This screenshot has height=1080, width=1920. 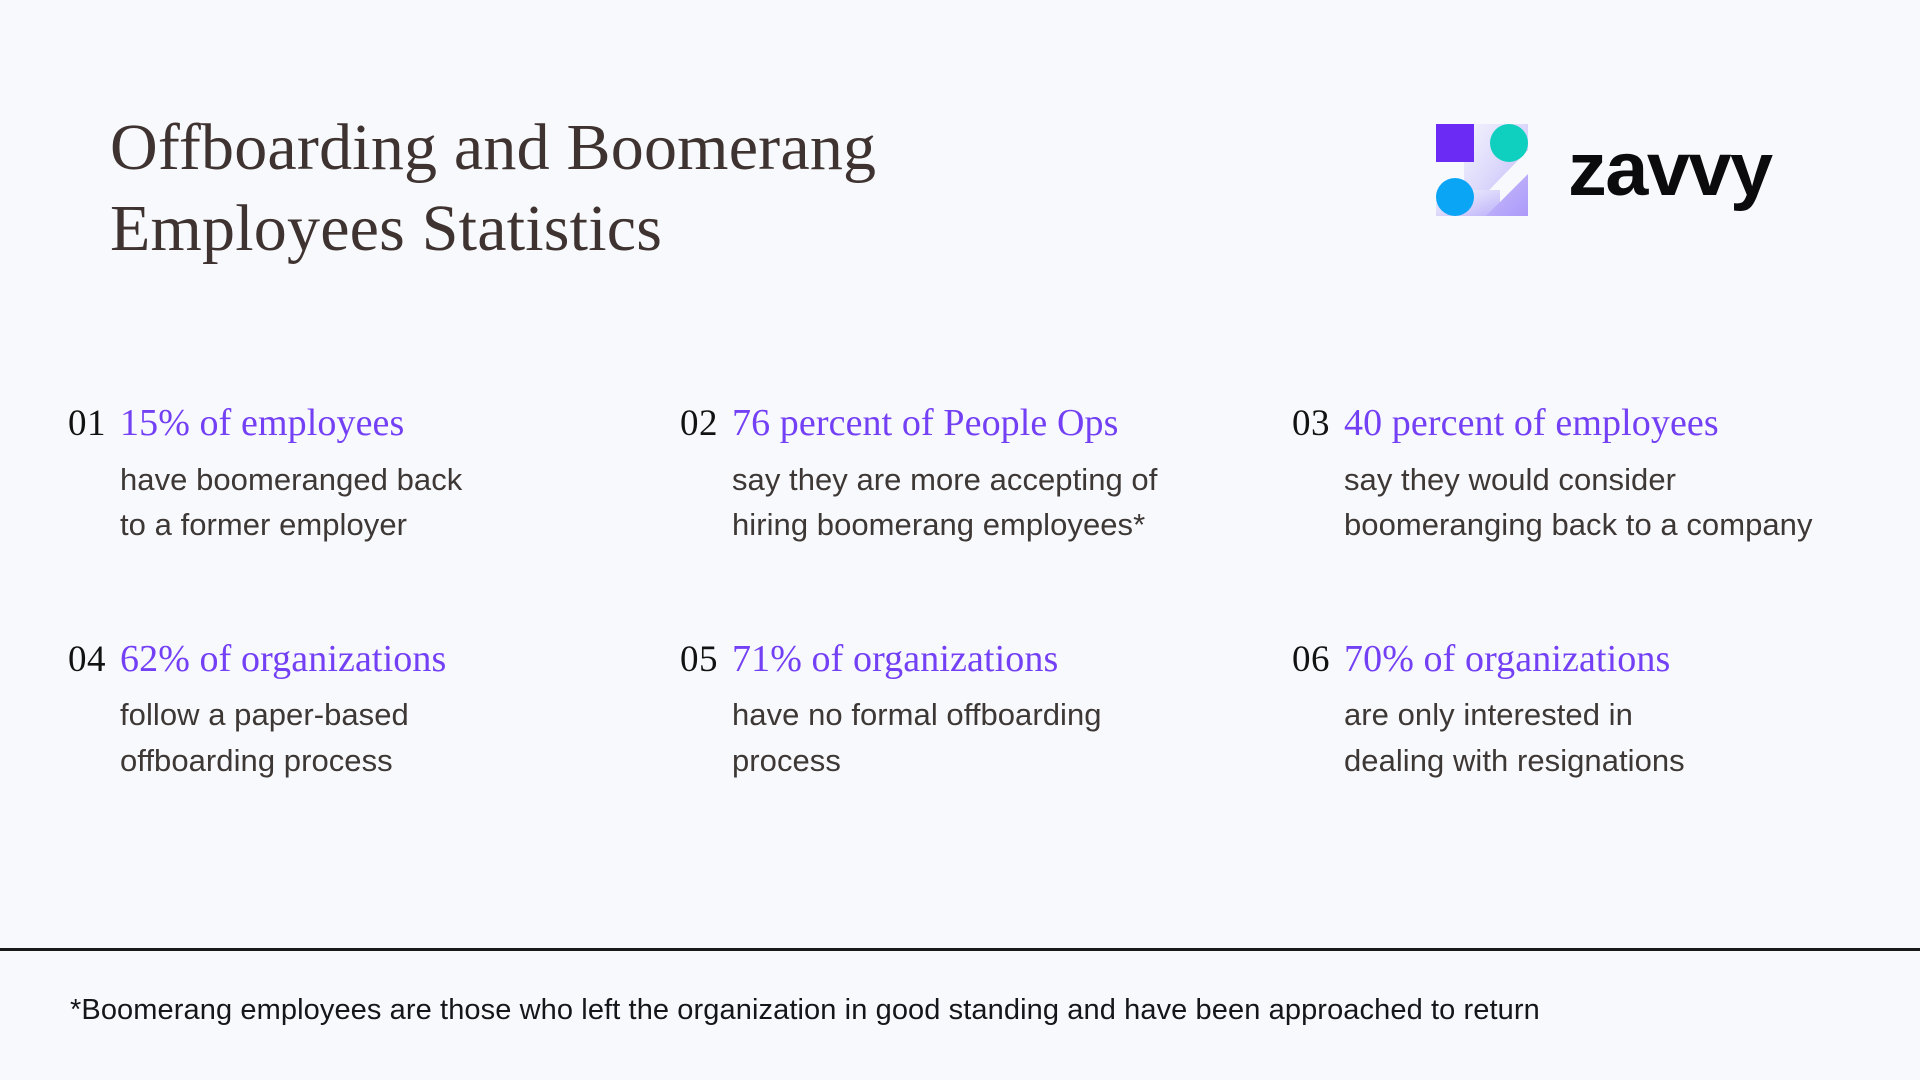 What do you see at coordinates (945, 479) in the screenshot?
I see `stat-description-line-1: say they are more accepting of` at bounding box center [945, 479].